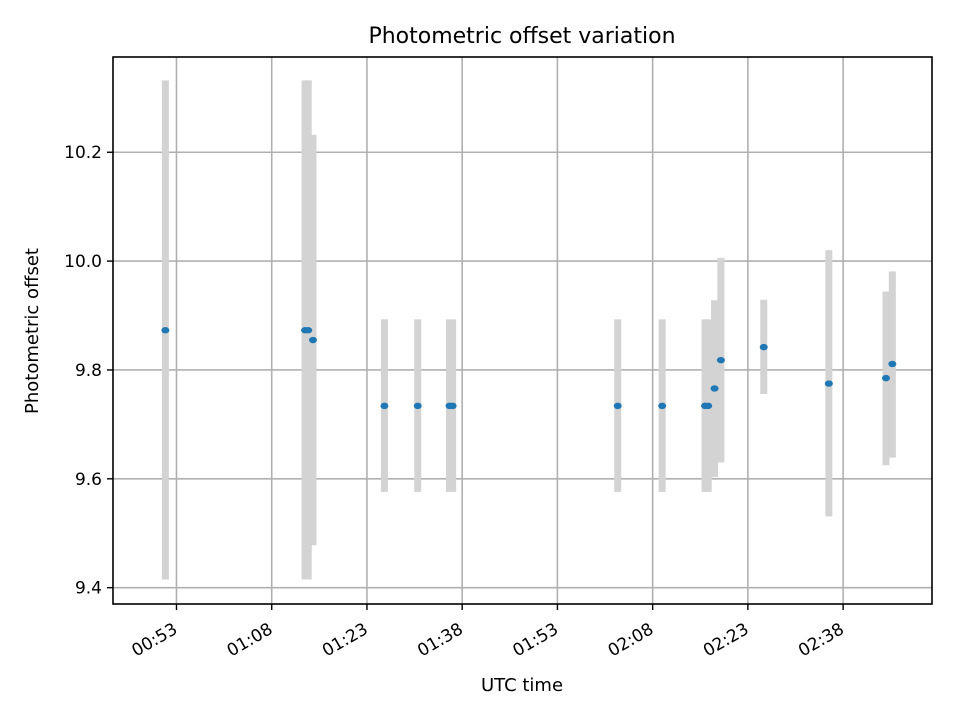 The height and width of the screenshot is (720, 960). Describe the element at coordinates (345, 640) in the screenshot. I see `x-tick-label: 01:23` at that location.